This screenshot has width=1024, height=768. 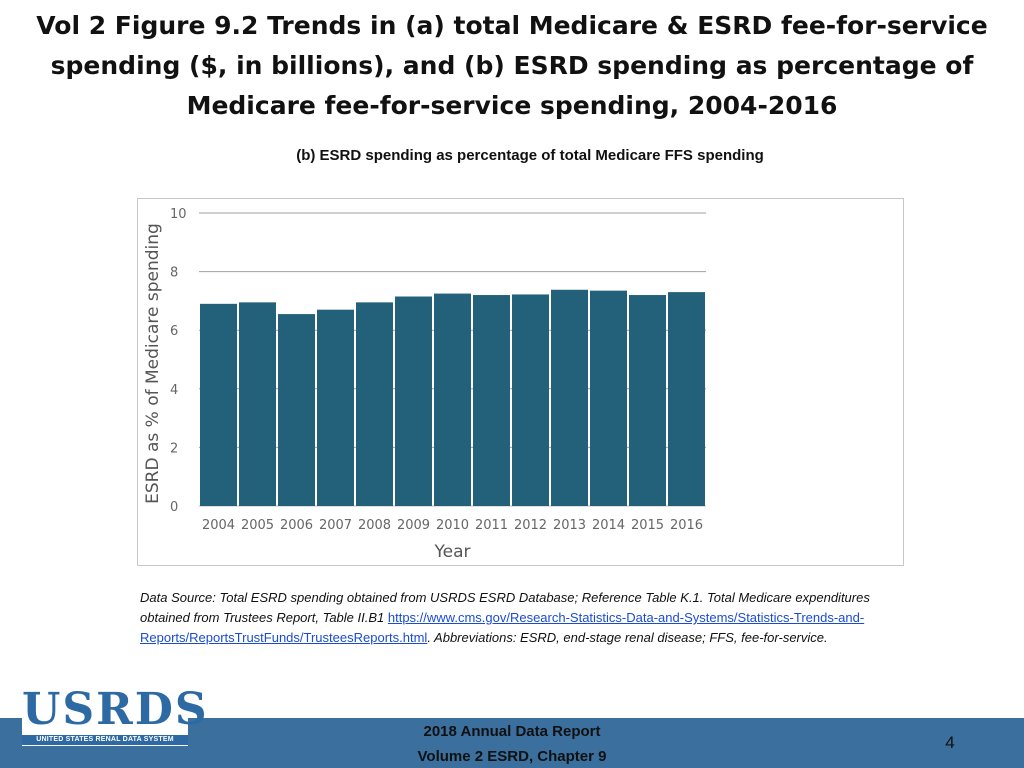 I want to click on bar-2008: 2008: 6.95, so click(x=374, y=404).